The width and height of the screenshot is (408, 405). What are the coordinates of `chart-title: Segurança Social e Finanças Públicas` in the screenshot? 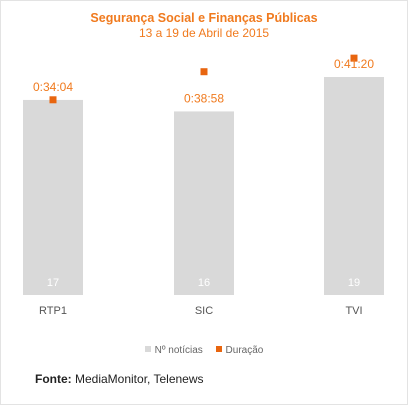 It's located at (204, 18).